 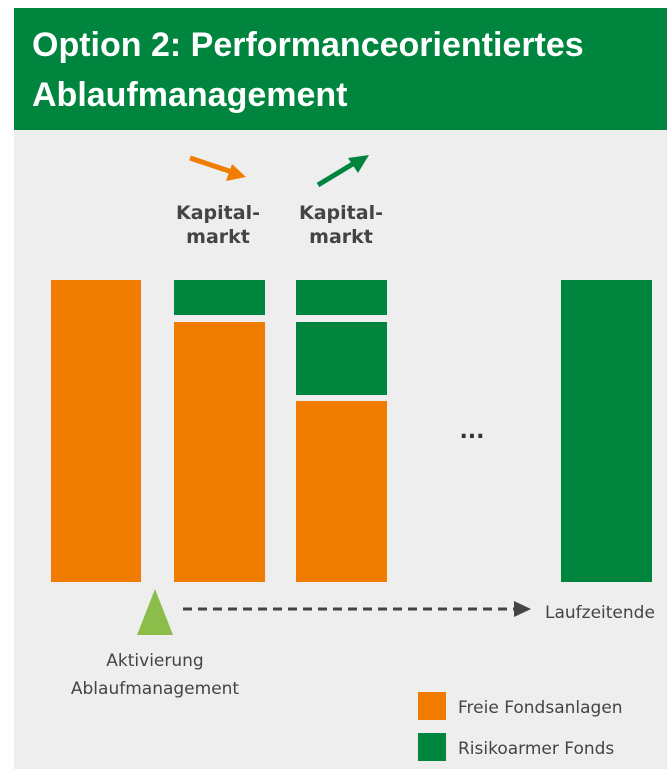 I want to click on activation-label: Ablaufmanagement, so click(x=155, y=689).